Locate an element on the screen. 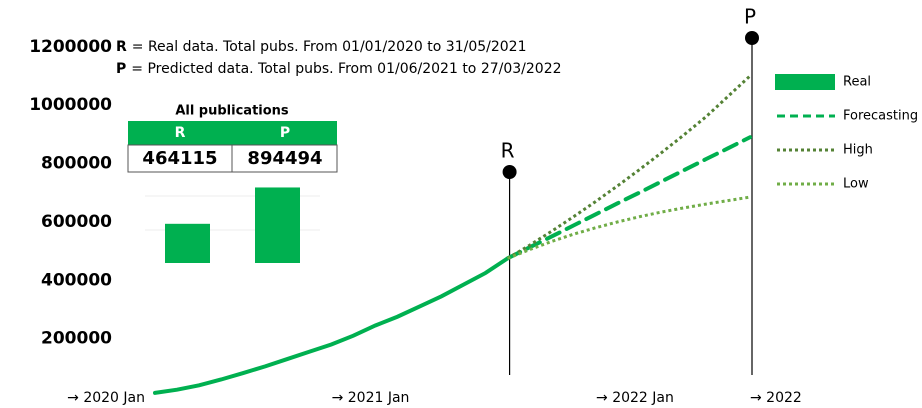 This screenshot has width=922, height=408. y-tick-label: 800000 is located at coordinates (76, 164).